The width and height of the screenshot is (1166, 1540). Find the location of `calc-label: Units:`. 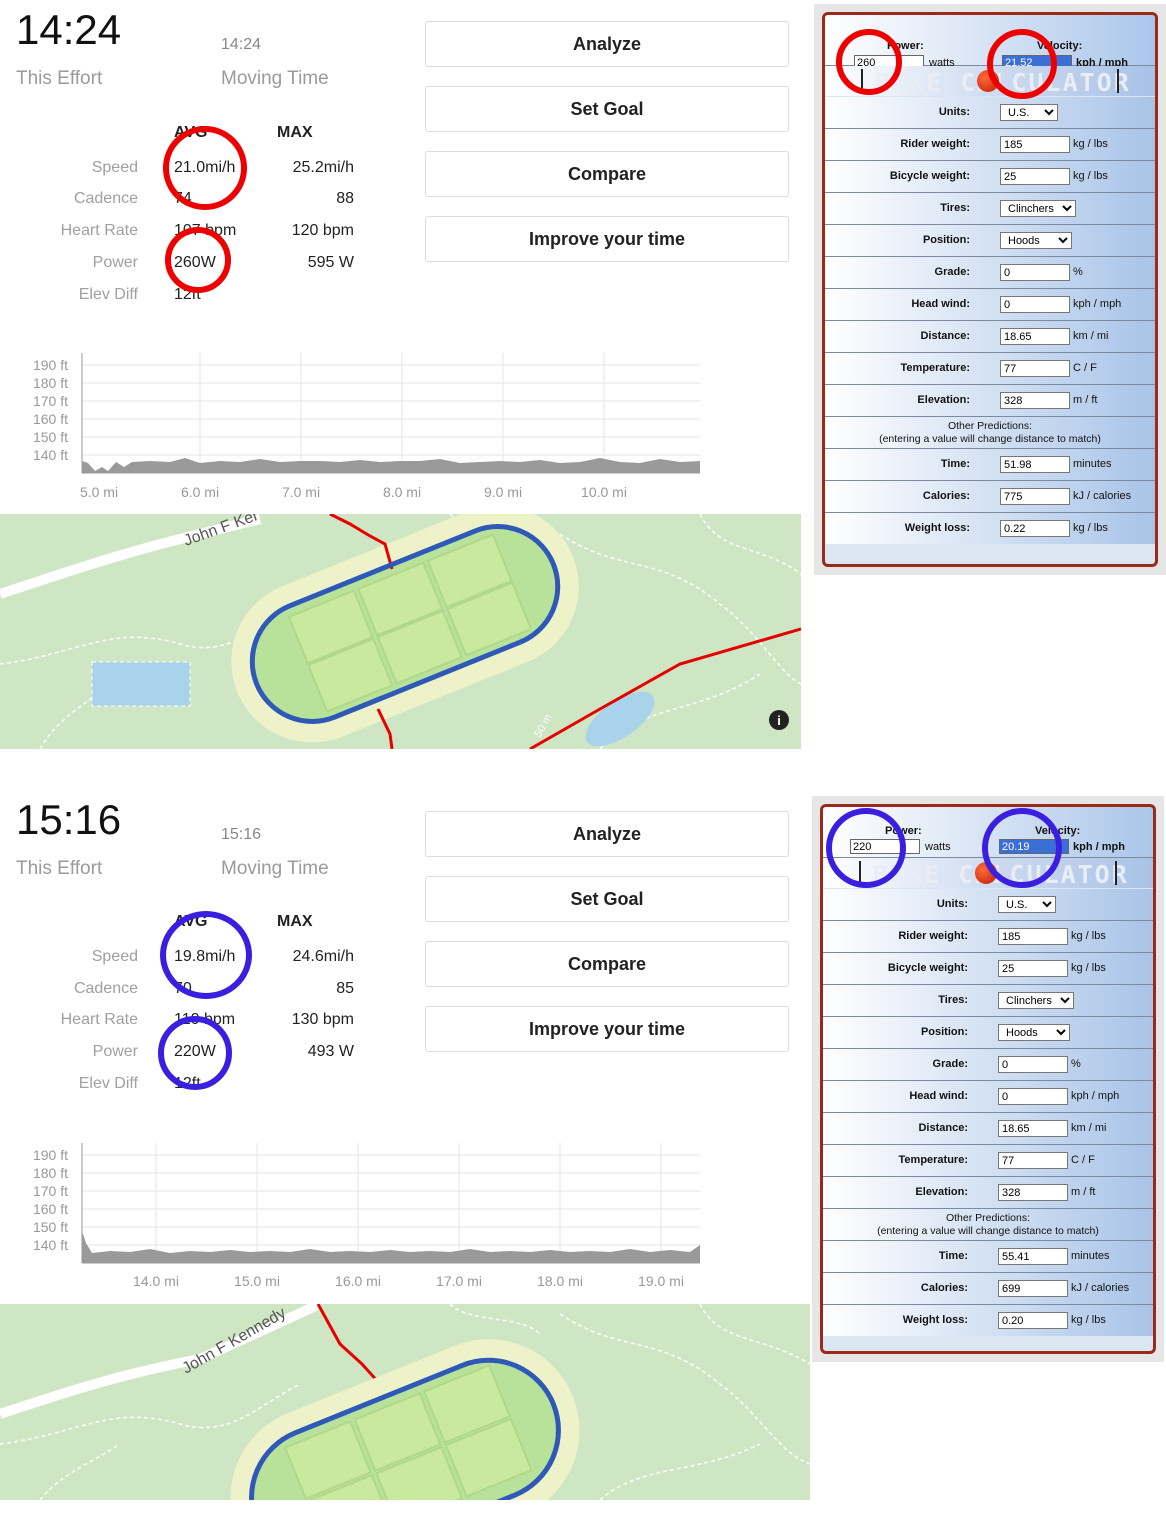

calc-label: Units: is located at coordinates (952, 904).